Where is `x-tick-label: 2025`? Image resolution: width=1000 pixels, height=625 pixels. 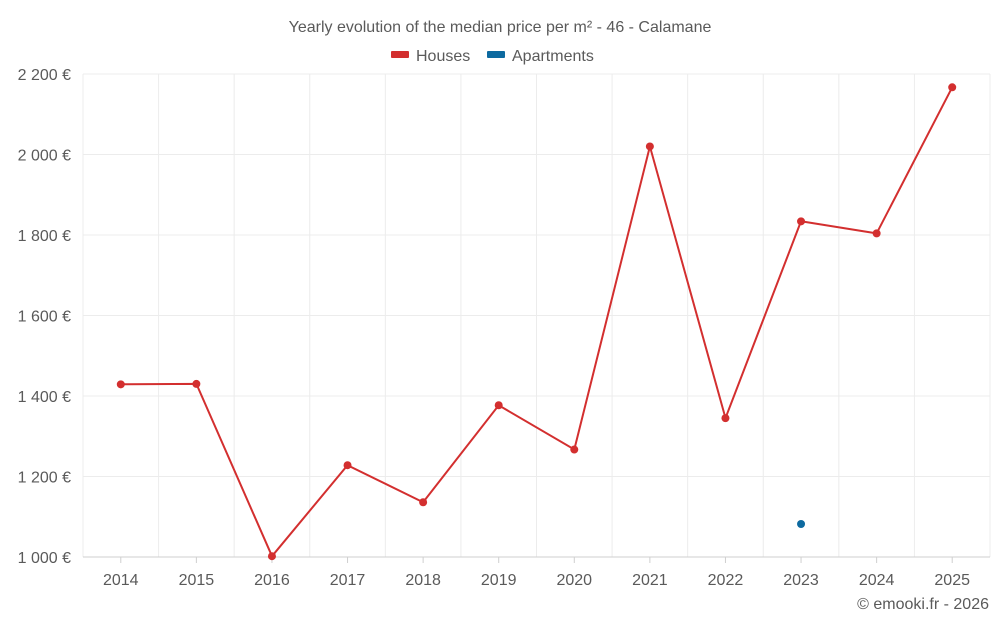
x-tick-label: 2025 is located at coordinates (952, 580).